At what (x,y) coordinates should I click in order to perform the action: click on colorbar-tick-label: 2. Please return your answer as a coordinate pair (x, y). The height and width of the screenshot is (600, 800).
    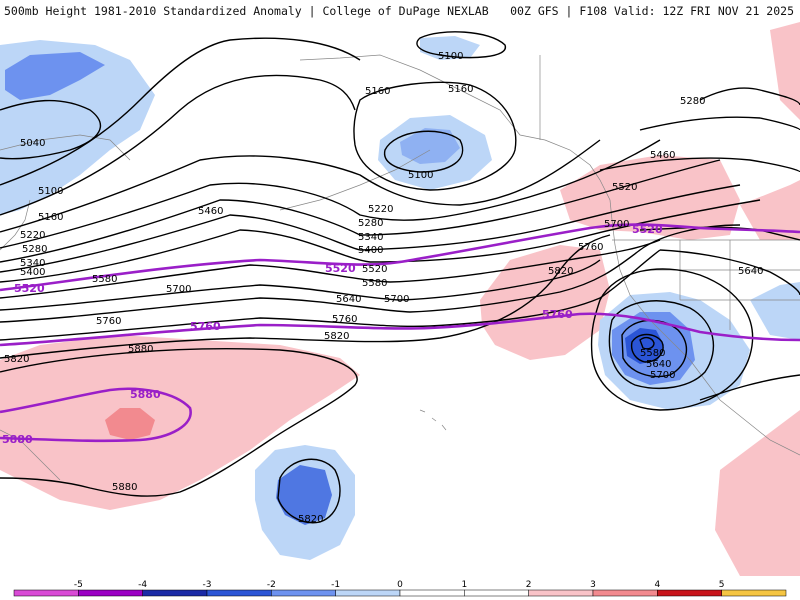
    Looking at the image, I should click on (529, 585).